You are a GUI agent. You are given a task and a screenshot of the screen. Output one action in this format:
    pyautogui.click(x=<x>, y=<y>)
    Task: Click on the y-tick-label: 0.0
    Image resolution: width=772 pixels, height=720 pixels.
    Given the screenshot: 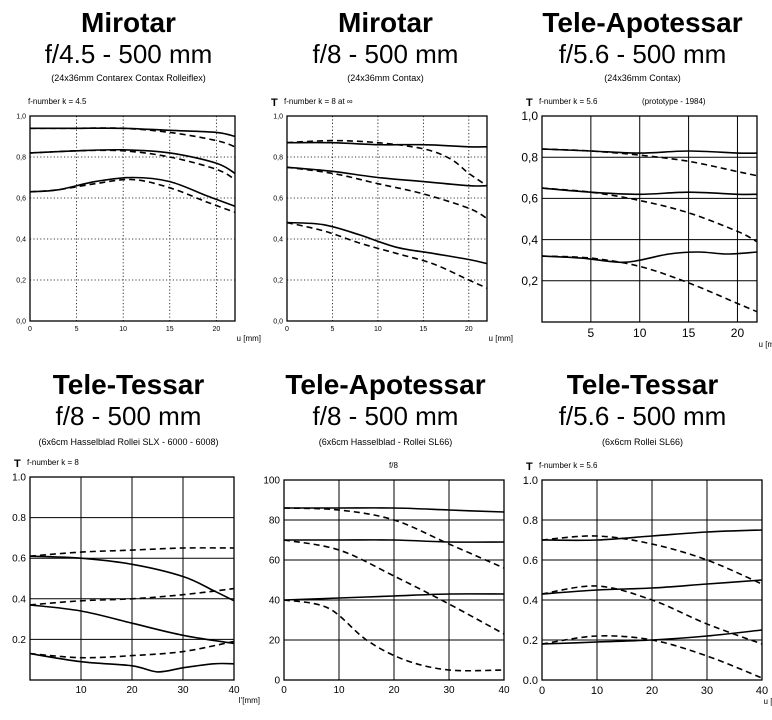 What is the action you would take?
    pyautogui.click(x=530, y=681)
    